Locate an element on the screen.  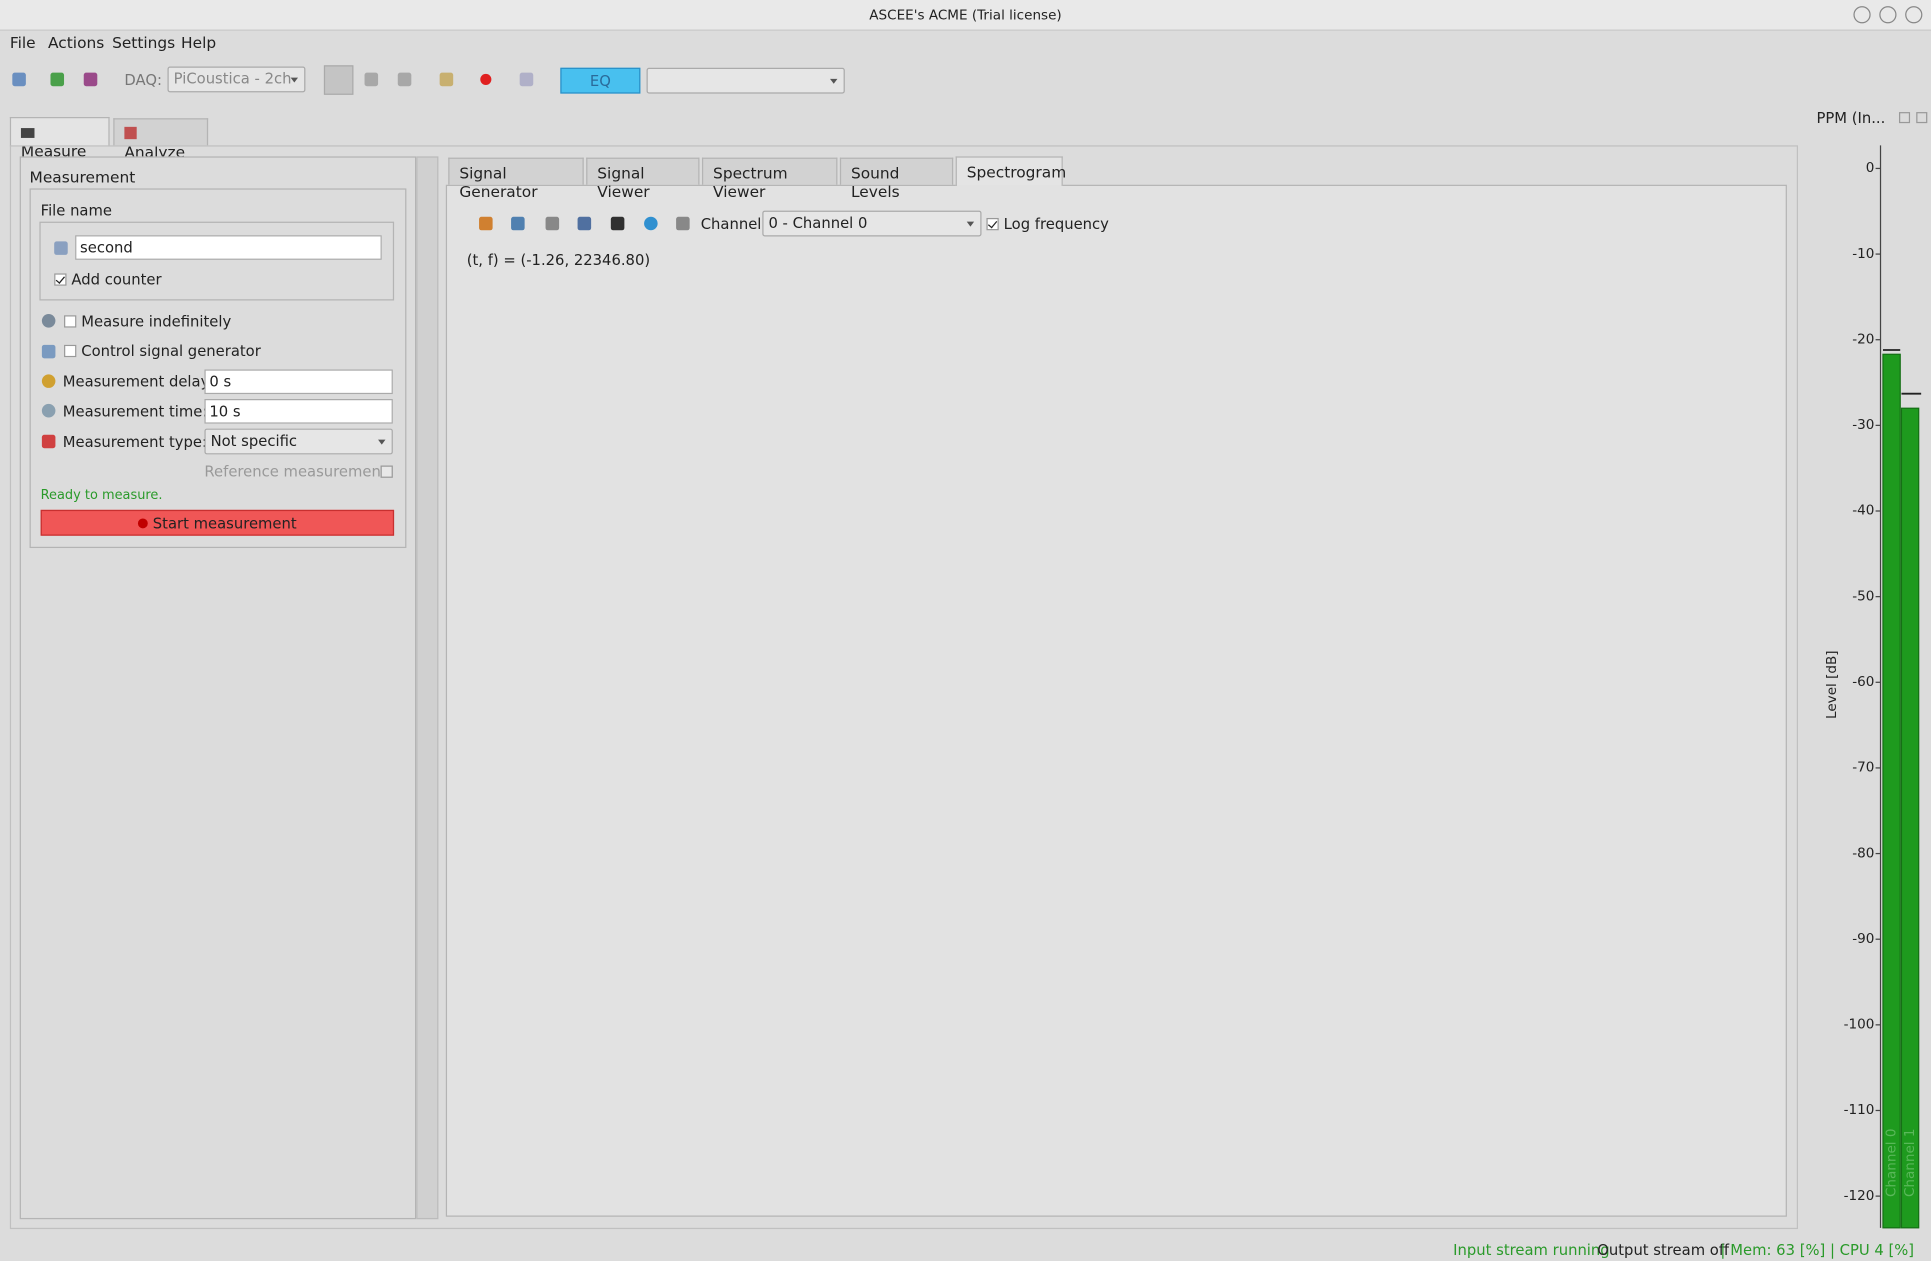
tab: Sound Levels is located at coordinates (896, 179).